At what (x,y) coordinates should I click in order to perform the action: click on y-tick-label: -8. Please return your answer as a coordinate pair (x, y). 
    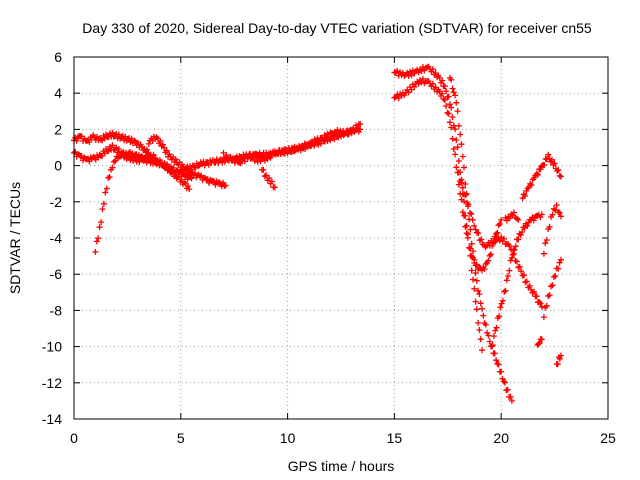
    Looking at the image, I should click on (56, 310).